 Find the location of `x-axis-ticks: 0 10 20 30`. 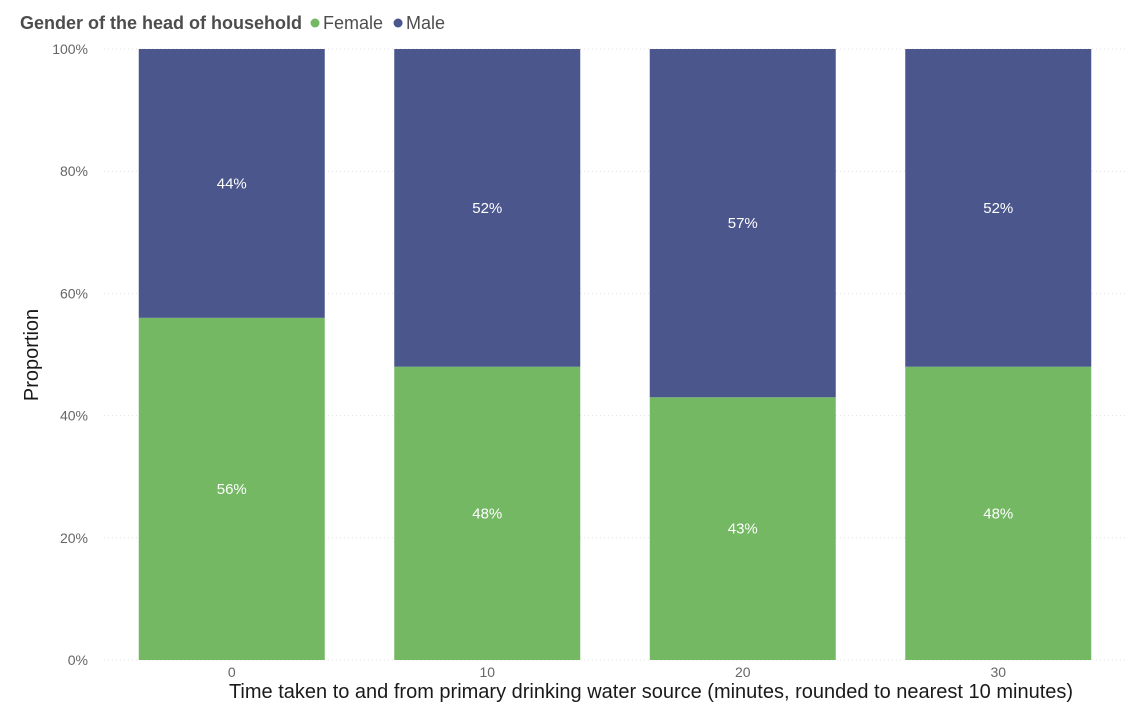

x-axis-ticks: 0 10 20 30 is located at coordinates (617, 672).